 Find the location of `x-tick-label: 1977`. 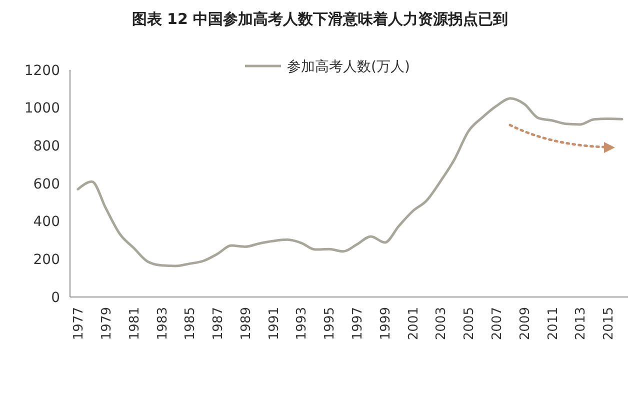

x-tick-label: 1977 is located at coordinates (79, 323).